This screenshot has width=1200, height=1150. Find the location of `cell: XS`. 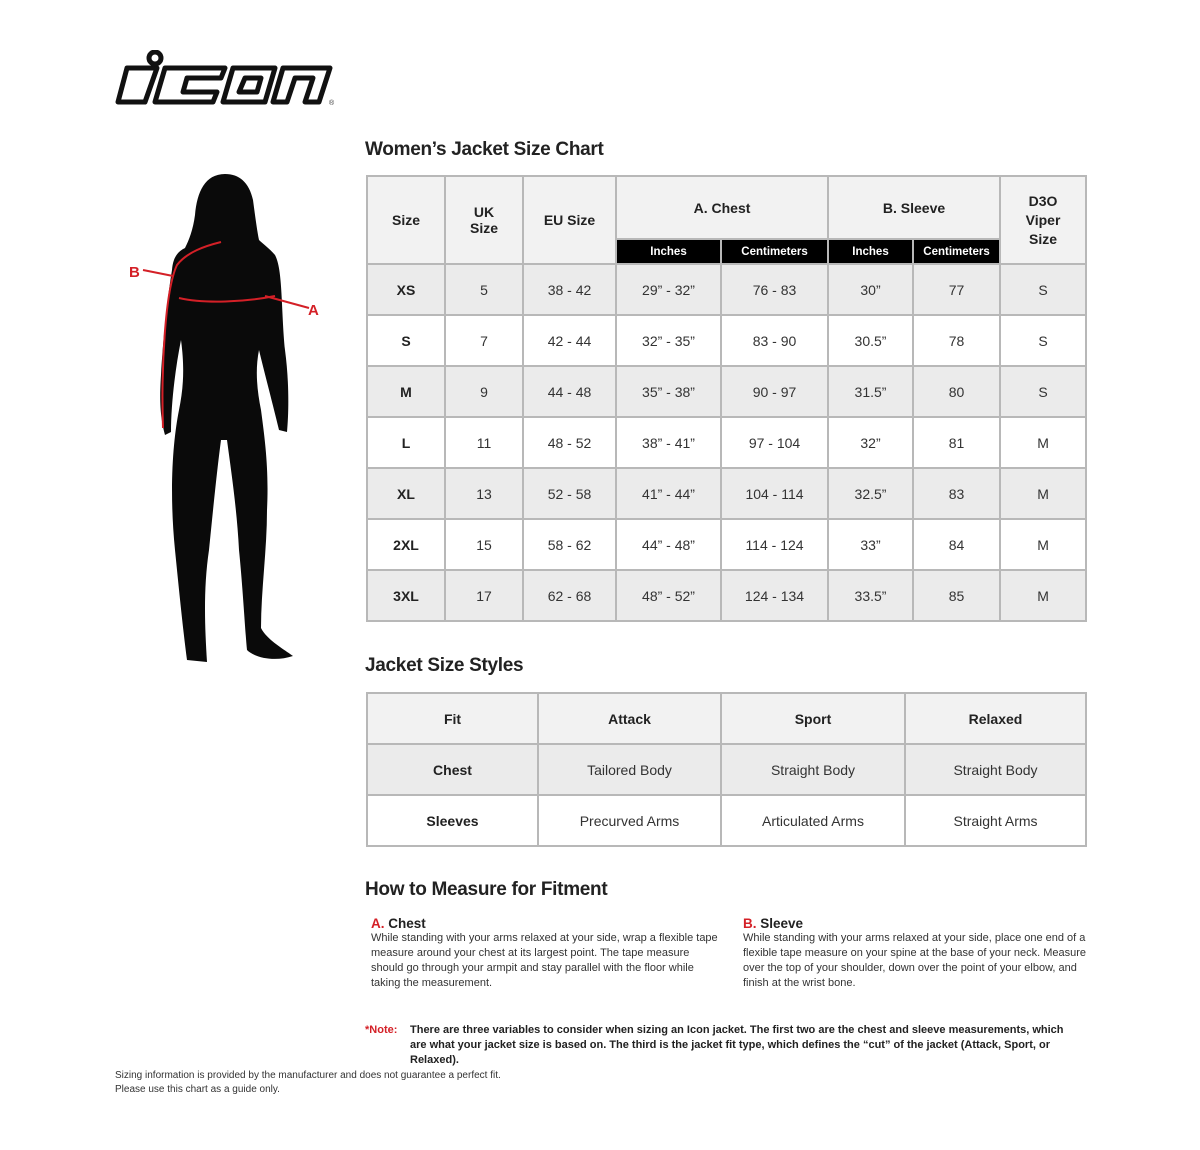

cell: XS is located at coordinates (406, 289).